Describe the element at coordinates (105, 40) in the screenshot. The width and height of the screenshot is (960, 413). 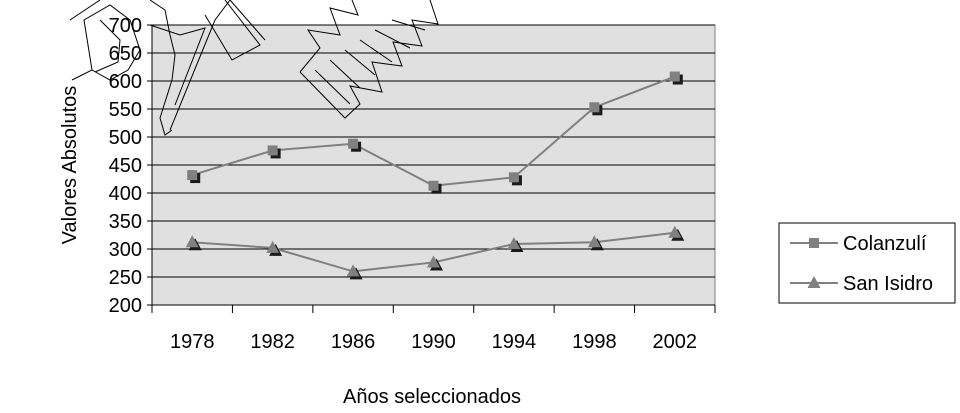
I see `watermark-stroke` at that location.